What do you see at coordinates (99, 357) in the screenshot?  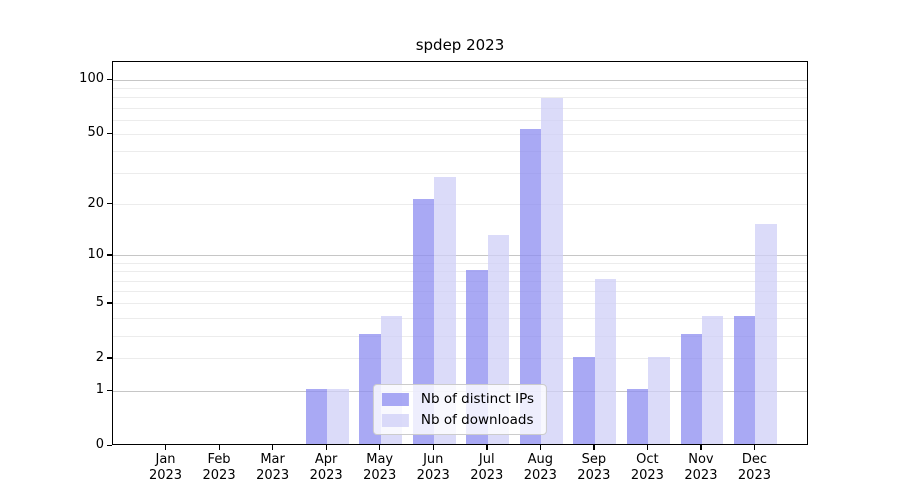 I see `y-tick-label-2: 2` at bounding box center [99, 357].